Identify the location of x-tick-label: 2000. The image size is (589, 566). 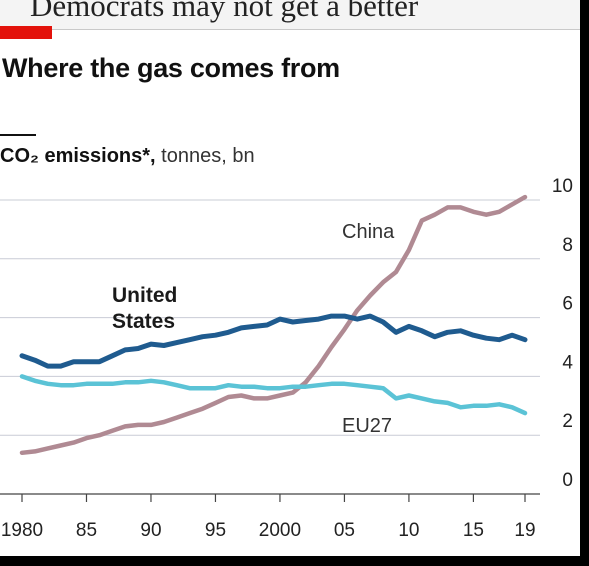
(280, 530).